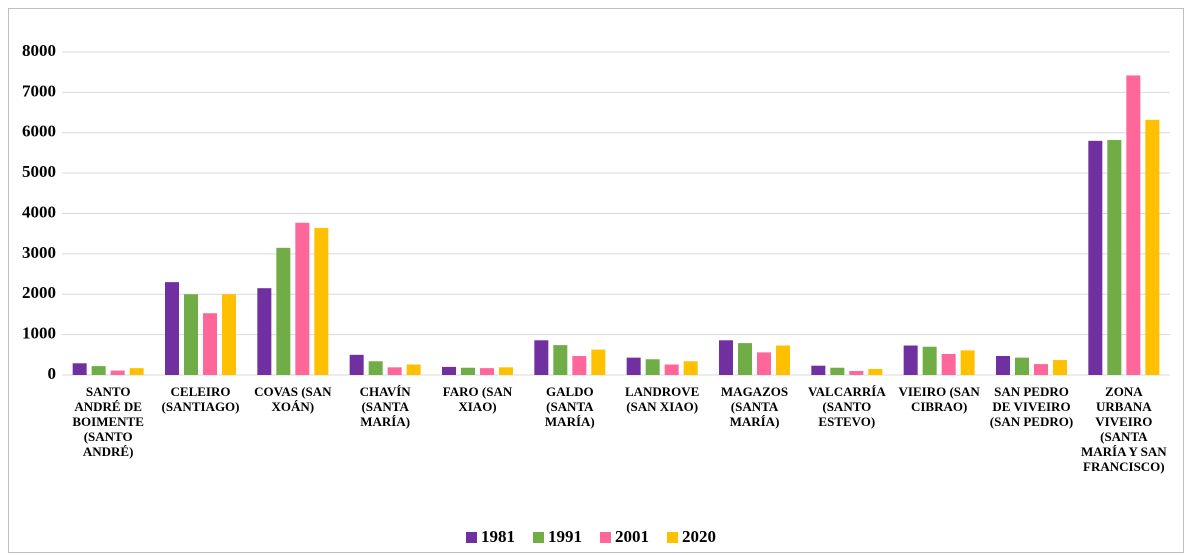  I want to click on y-tick-label: 2000, so click(39, 292).